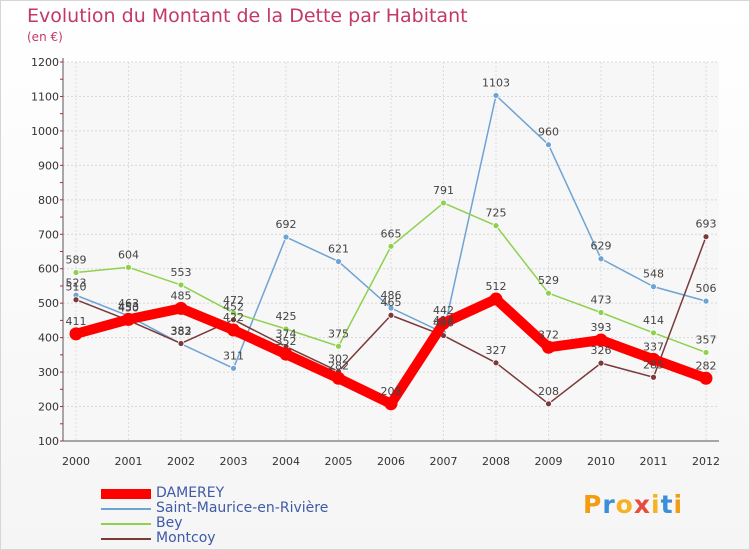 The width and height of the screenshot is (750, 550). I want to click on data-label: 411, so click(76, 321).